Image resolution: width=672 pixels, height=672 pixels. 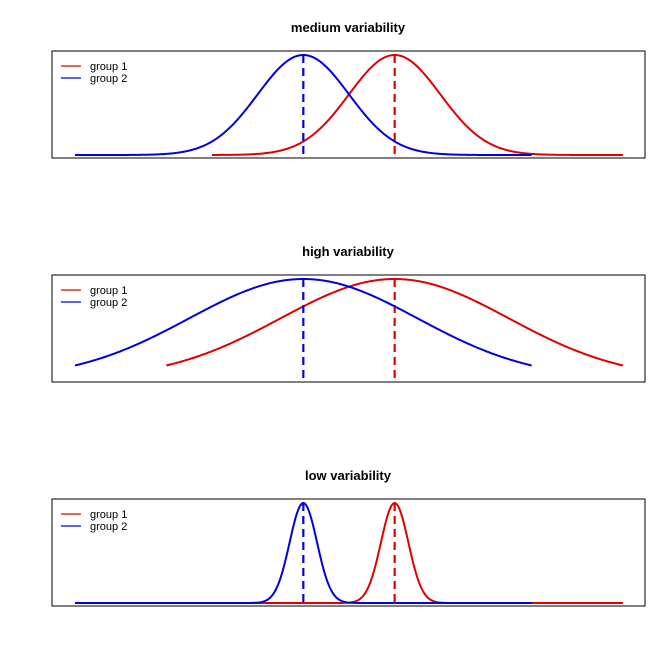 What do you see at coordinates (348, 475) in the screenshot?
I see `panel-title: low variability` at bounding box center [348, 475].